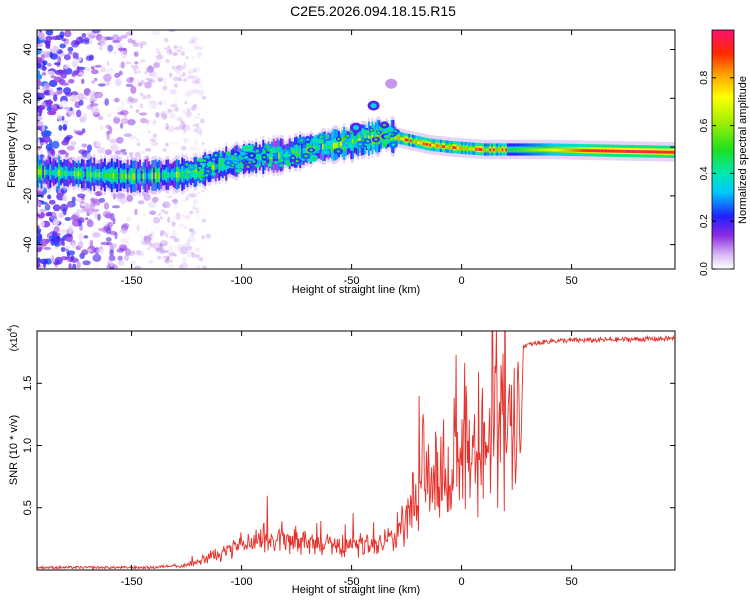 This screenshot has height=600, width=750. I want to click on snr-scale-exponent: 4, so click(10, 330).